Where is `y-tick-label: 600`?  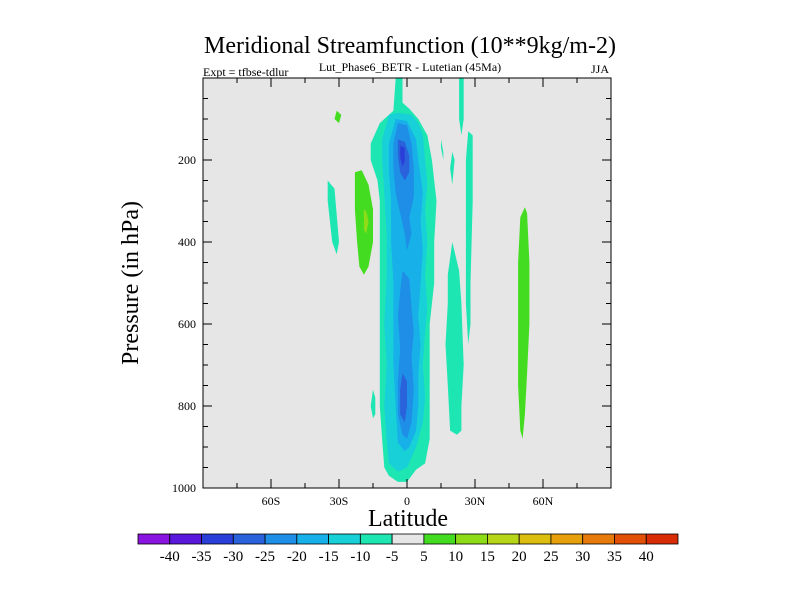 y-tick-label: 600 is located at coordinates (187, 324).